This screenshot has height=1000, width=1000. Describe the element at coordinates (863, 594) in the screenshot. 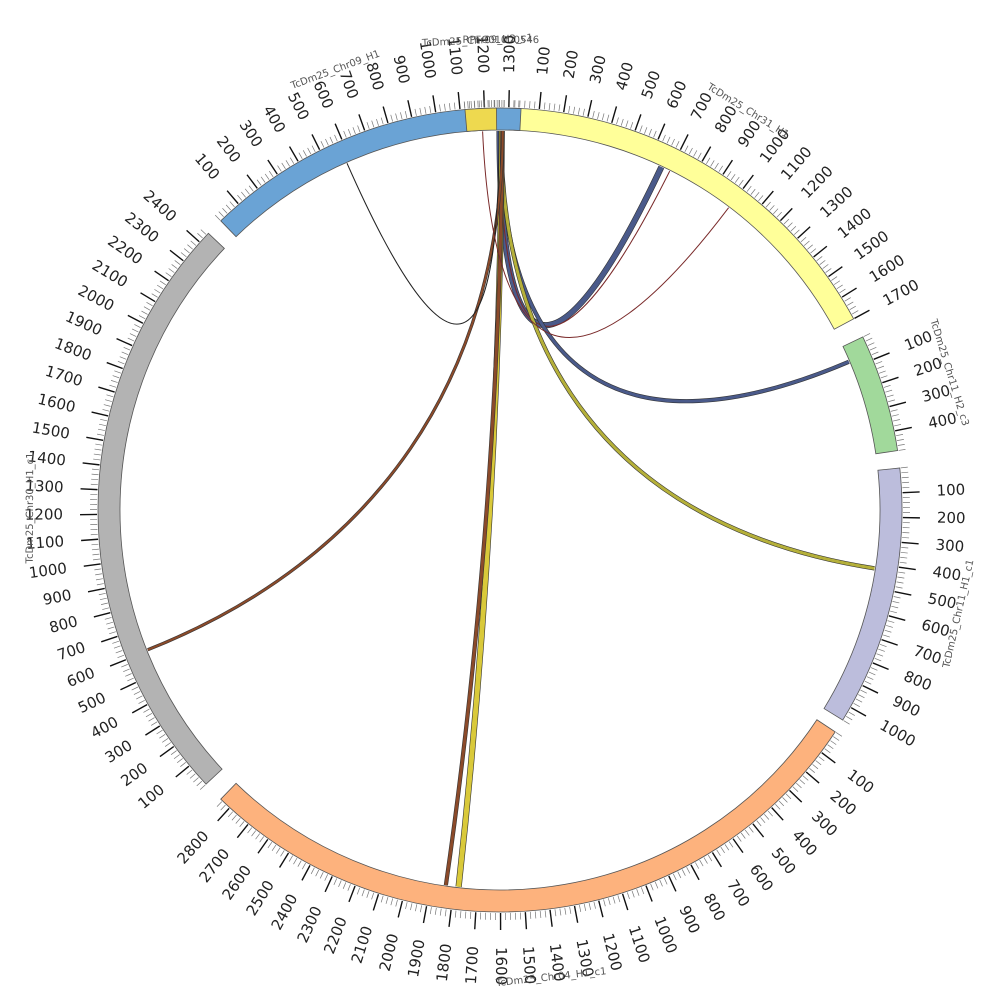

I see `segment-chr11h1` at that location.